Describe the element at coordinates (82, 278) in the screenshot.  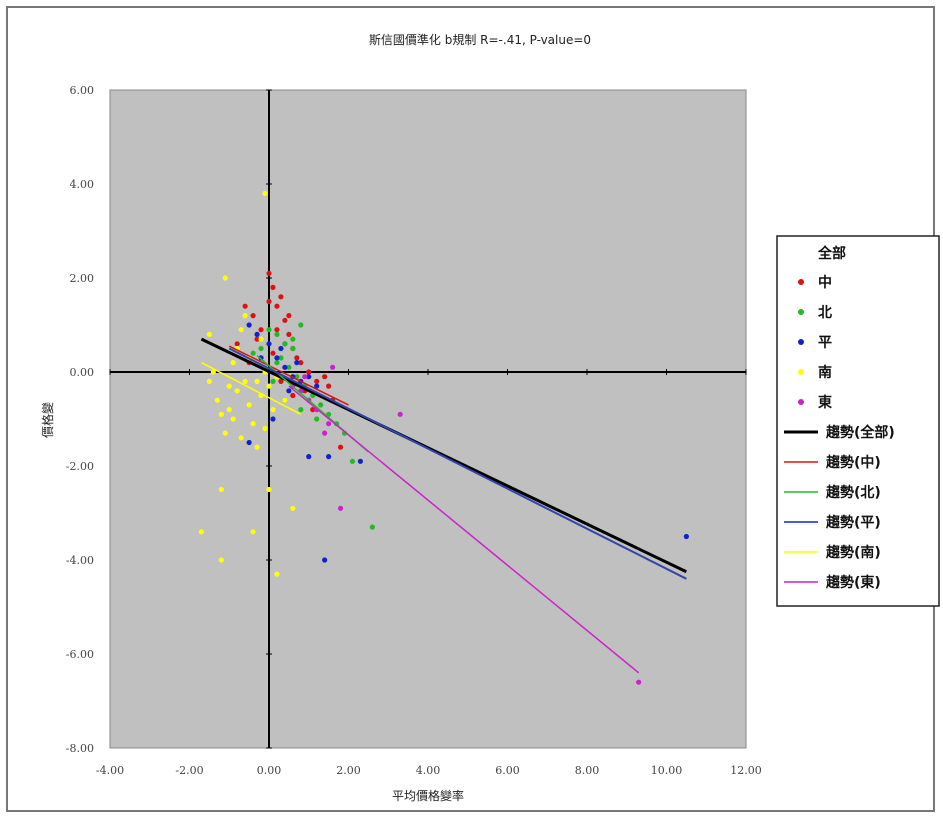
I see `y-tick-label: 2.00` at that location.